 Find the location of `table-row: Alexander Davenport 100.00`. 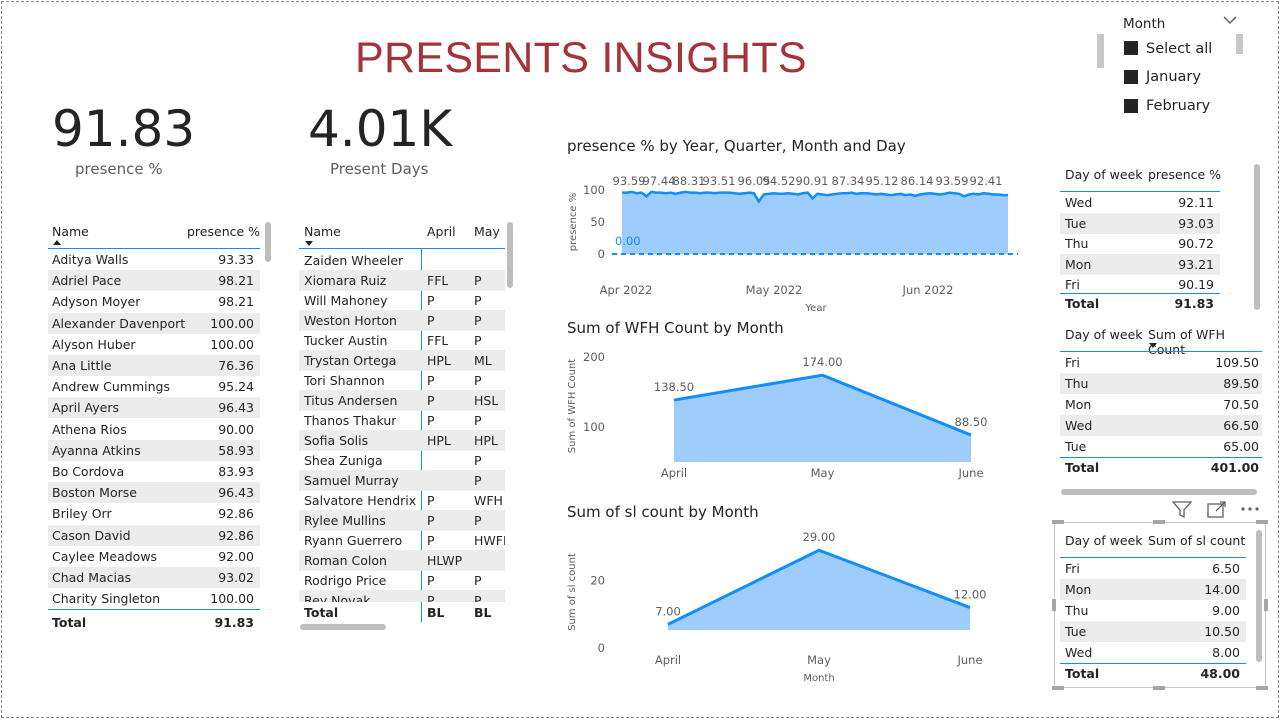

table-row: Alexander Davenport 100.00 is located at coordinates (154, 323).